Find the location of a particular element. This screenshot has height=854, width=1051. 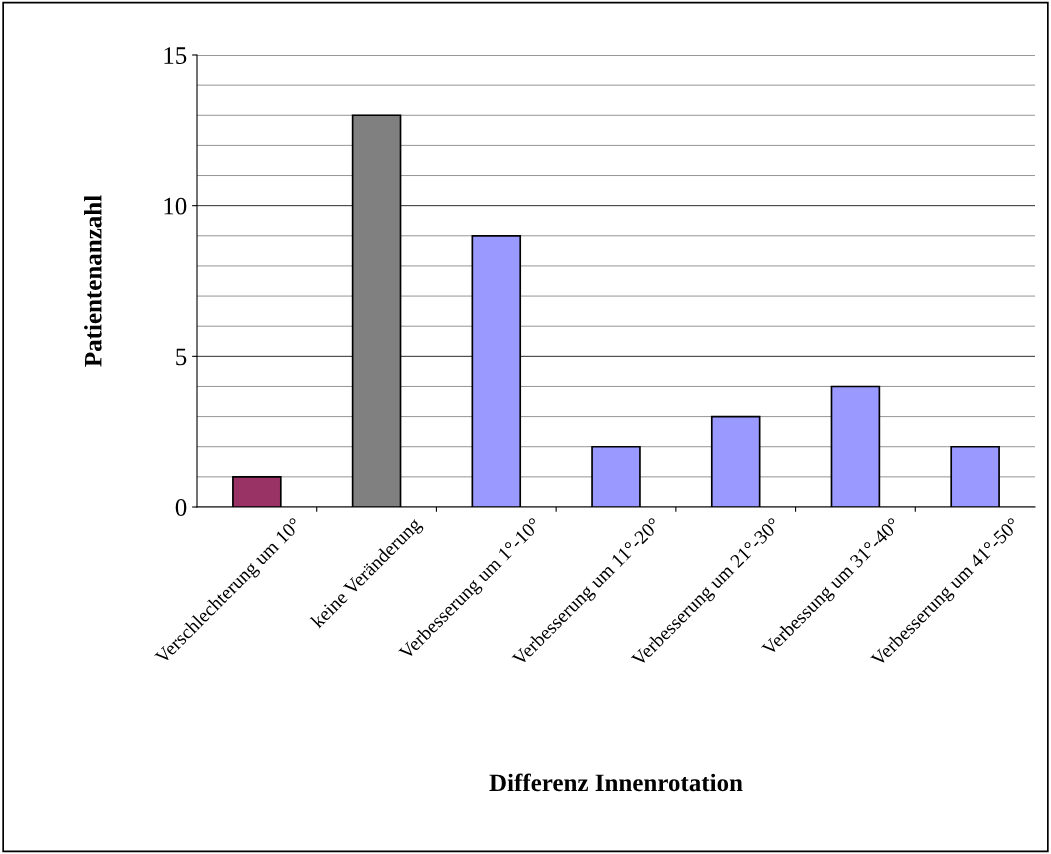

y-tick-label: 10 is located at coordinates (175, 206).